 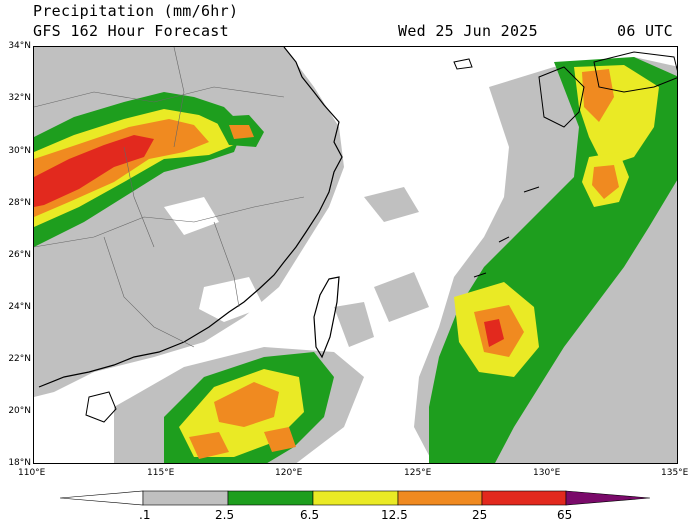 What do you see at coordinates (94, 171) in the screenshot?
I see `rain-red-north` at bounding box center [94, 171].